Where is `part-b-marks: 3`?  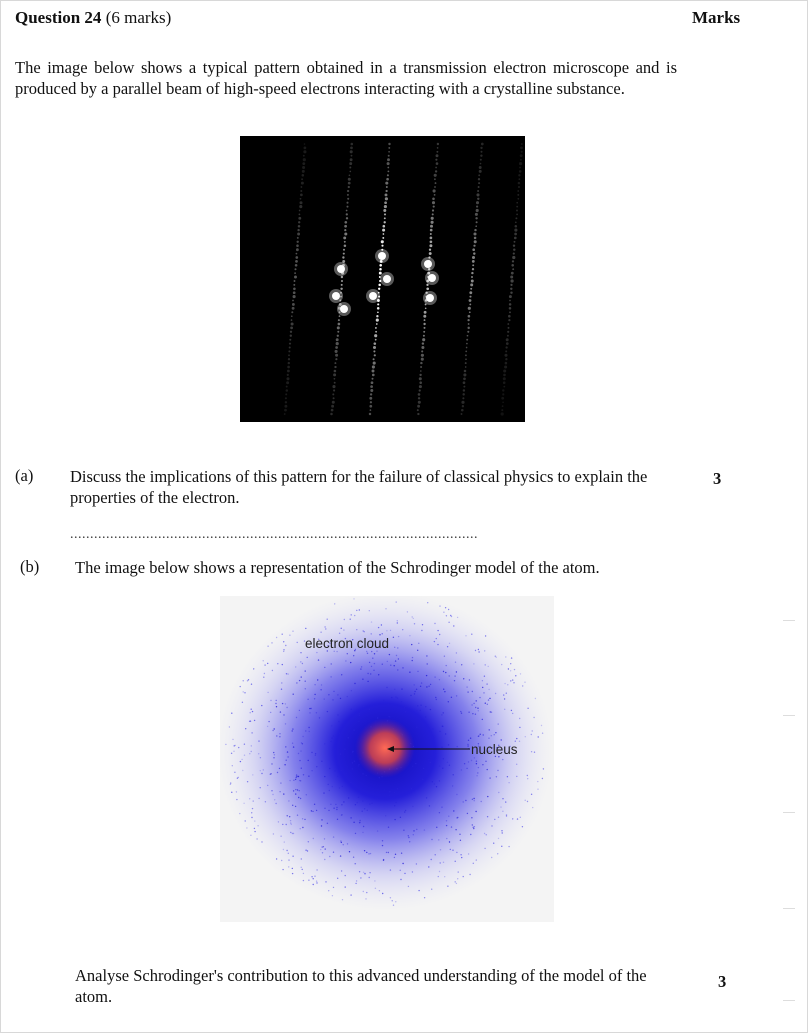
part-b-marks: 3 is located at coordinates (722, 981).